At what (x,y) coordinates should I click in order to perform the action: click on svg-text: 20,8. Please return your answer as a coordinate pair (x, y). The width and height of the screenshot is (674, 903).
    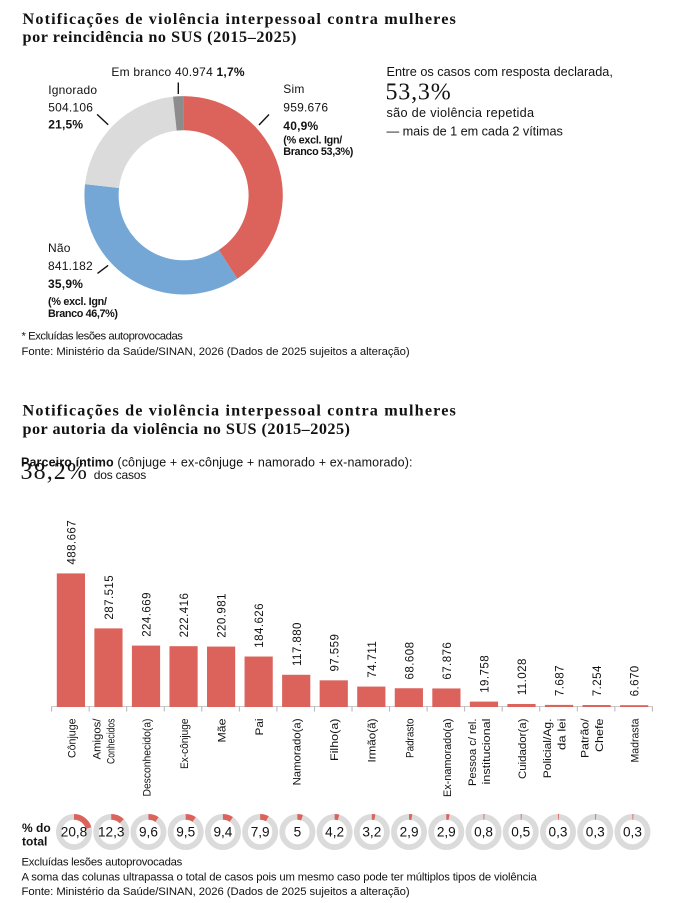
    Looking at the image, I should click on (74, 832).